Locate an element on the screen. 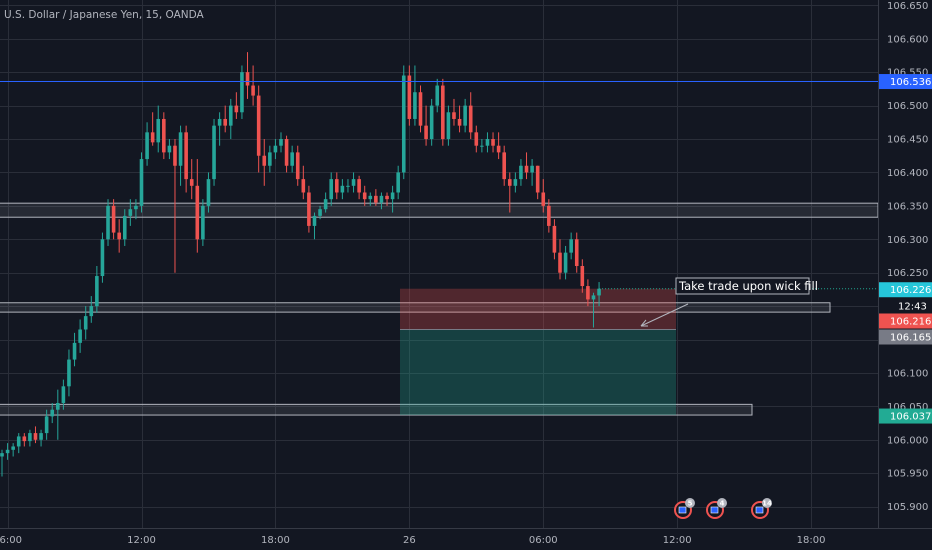  annotation-box is located at coordinates (742, 286).